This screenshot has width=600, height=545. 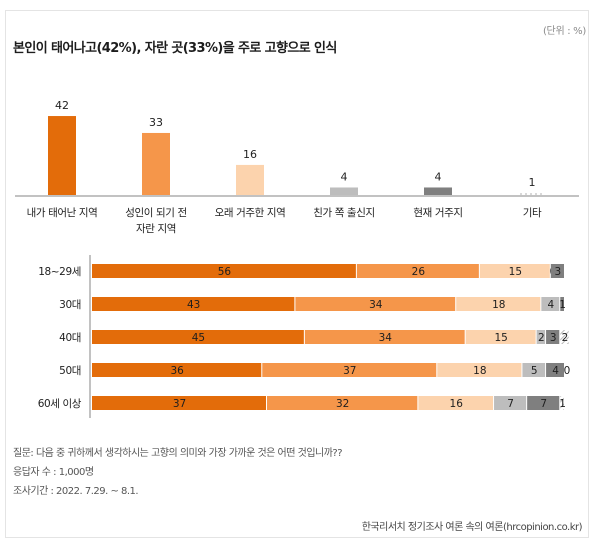 I want to click on segment-label: 0, so click(x=567, y=371).